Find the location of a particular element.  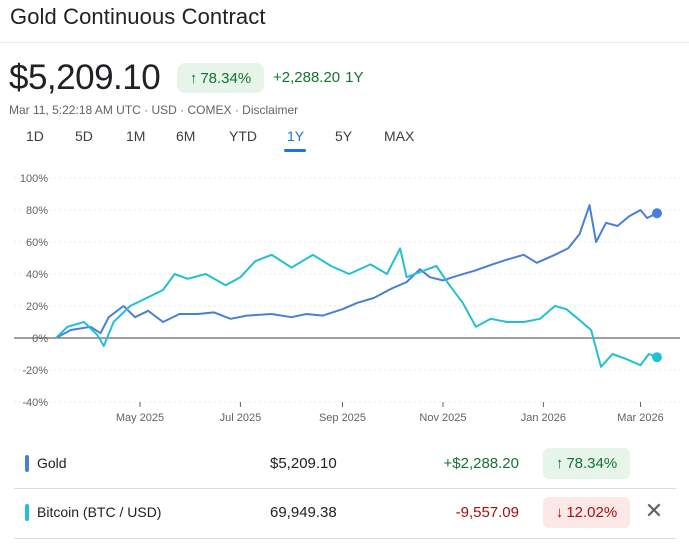

gold-name: Gold is located at coordinates (52, 463).